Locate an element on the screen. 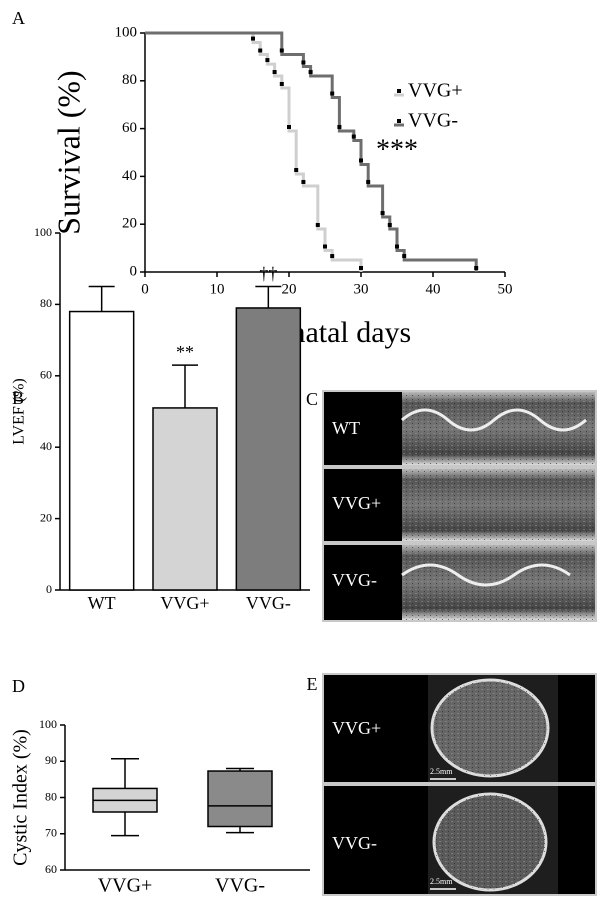 The image size is (602, 909). image-label: WT is located at coordinates (346, 428).